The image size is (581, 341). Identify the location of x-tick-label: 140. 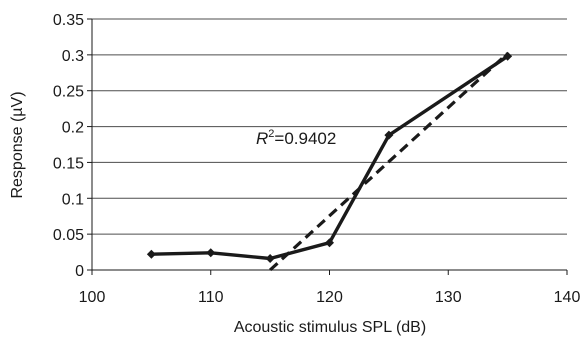
(567, 297).